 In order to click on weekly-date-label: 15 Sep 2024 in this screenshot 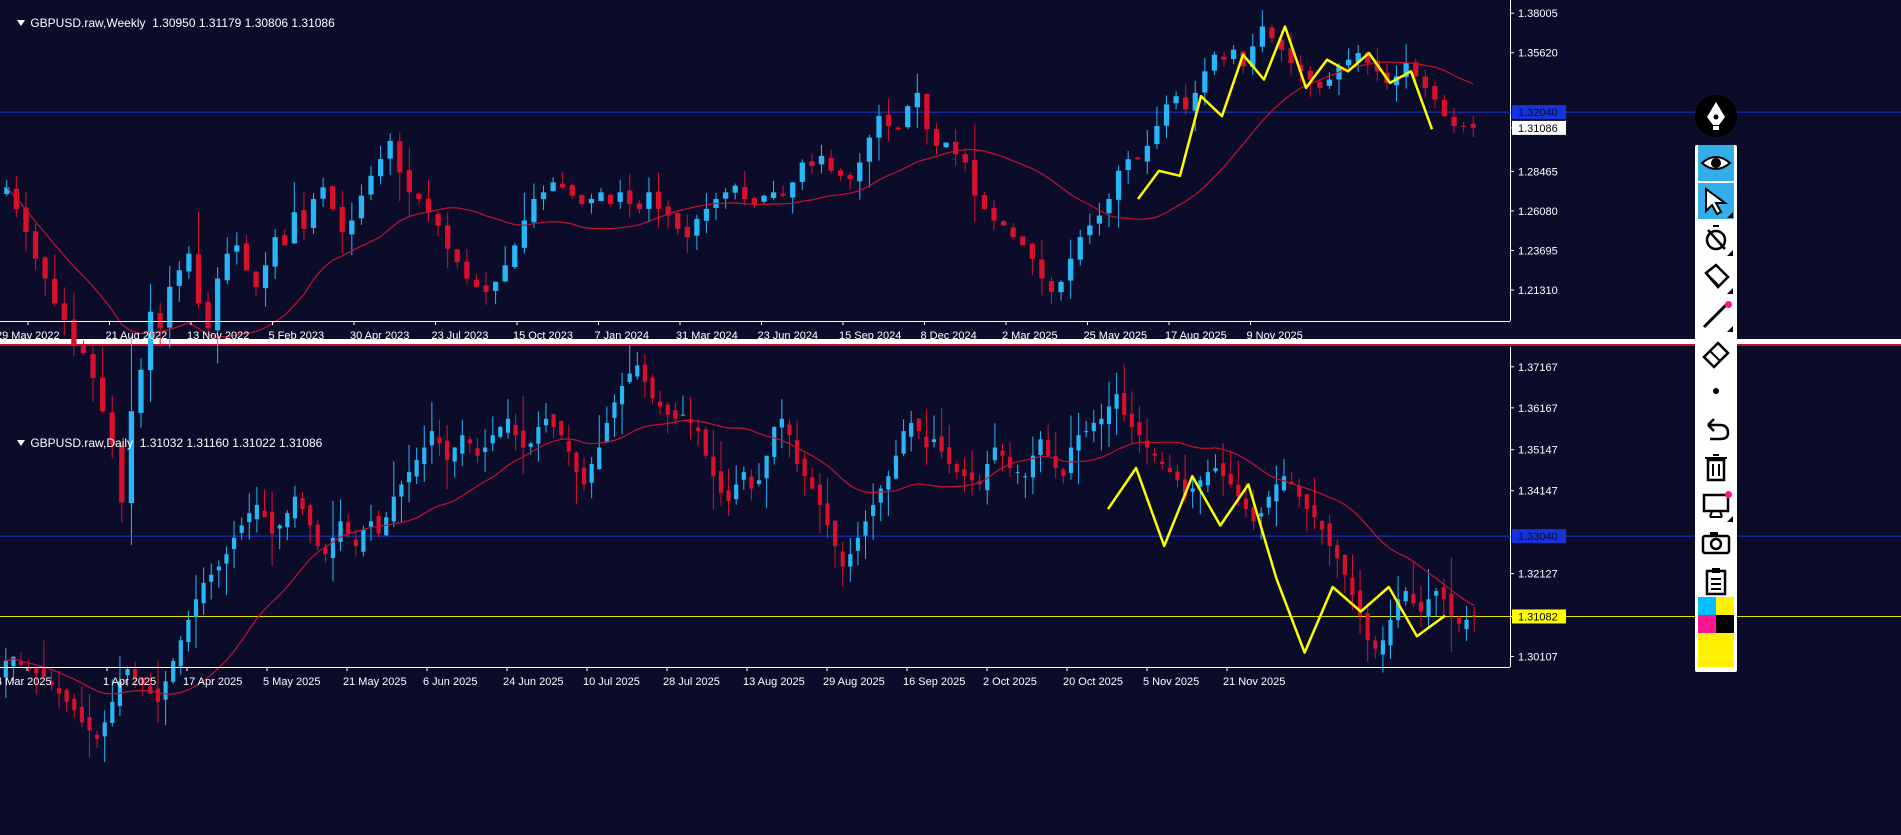, I will do `click(870, 336)`.